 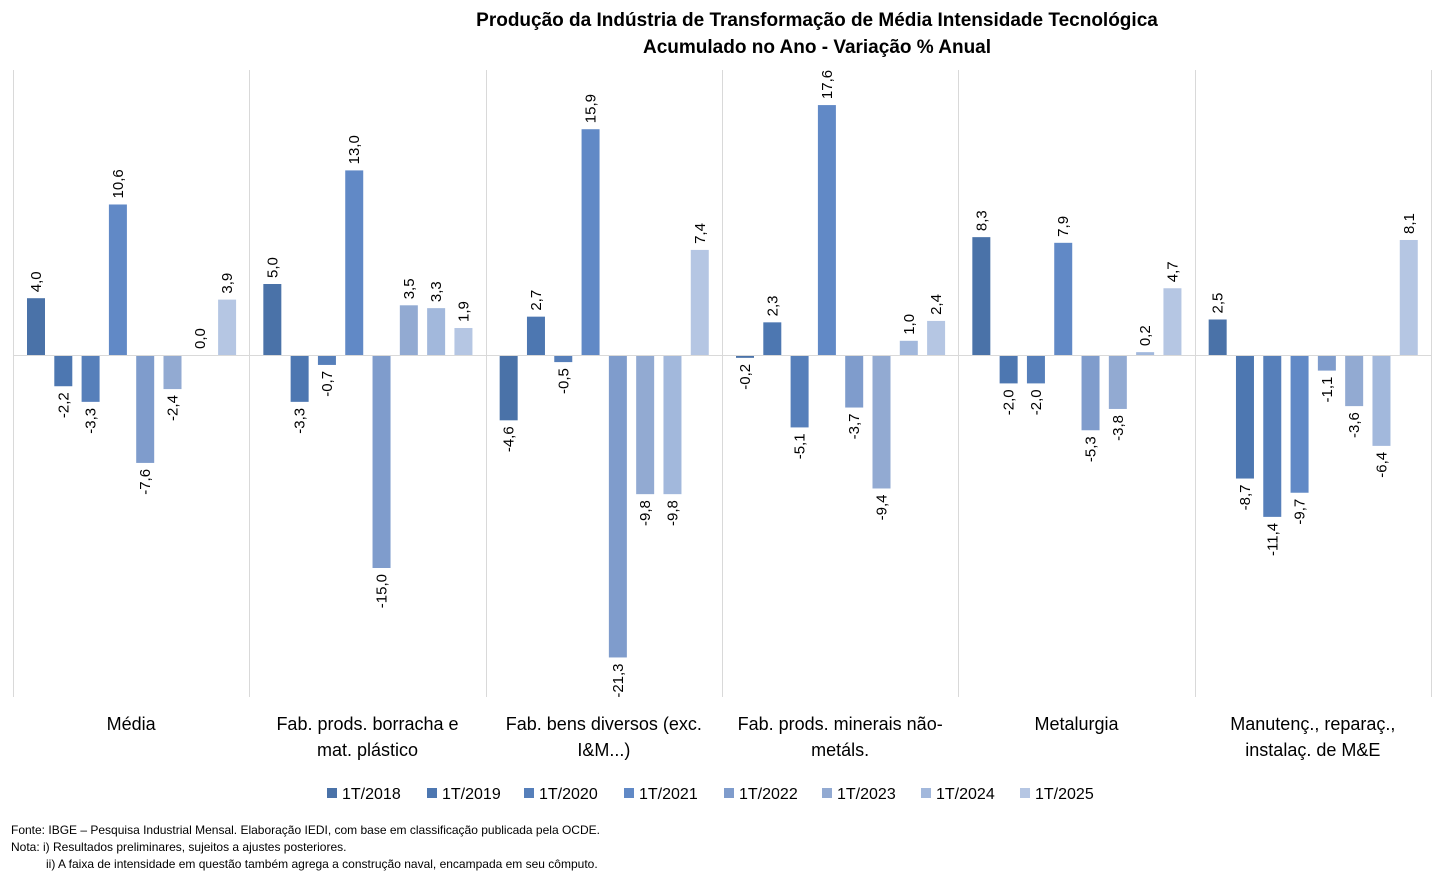 I want to click on category-label: Fab. prods. borracha e, so click(x=367, y=724).